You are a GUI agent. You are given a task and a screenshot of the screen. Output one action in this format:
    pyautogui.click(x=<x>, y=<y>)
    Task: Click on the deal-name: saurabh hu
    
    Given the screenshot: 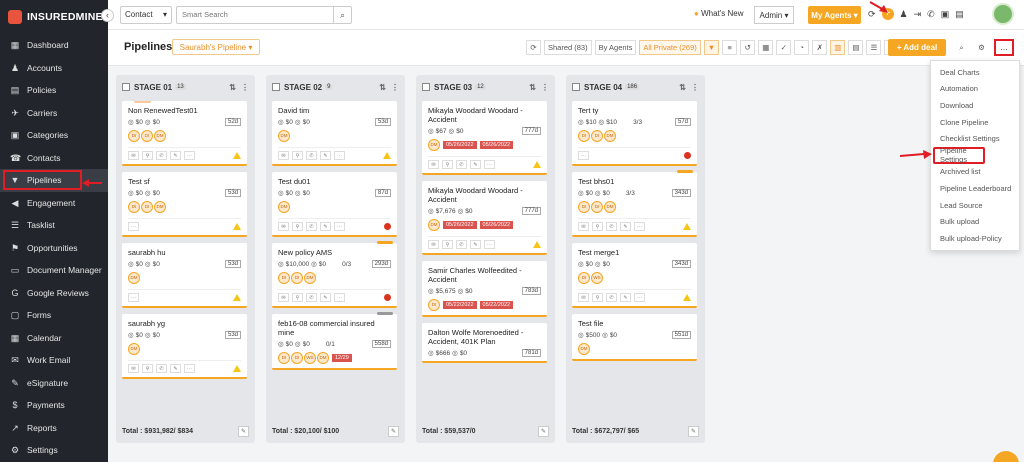 What is the action you would take?
    pyautogui.click(x=147, y=252)
    